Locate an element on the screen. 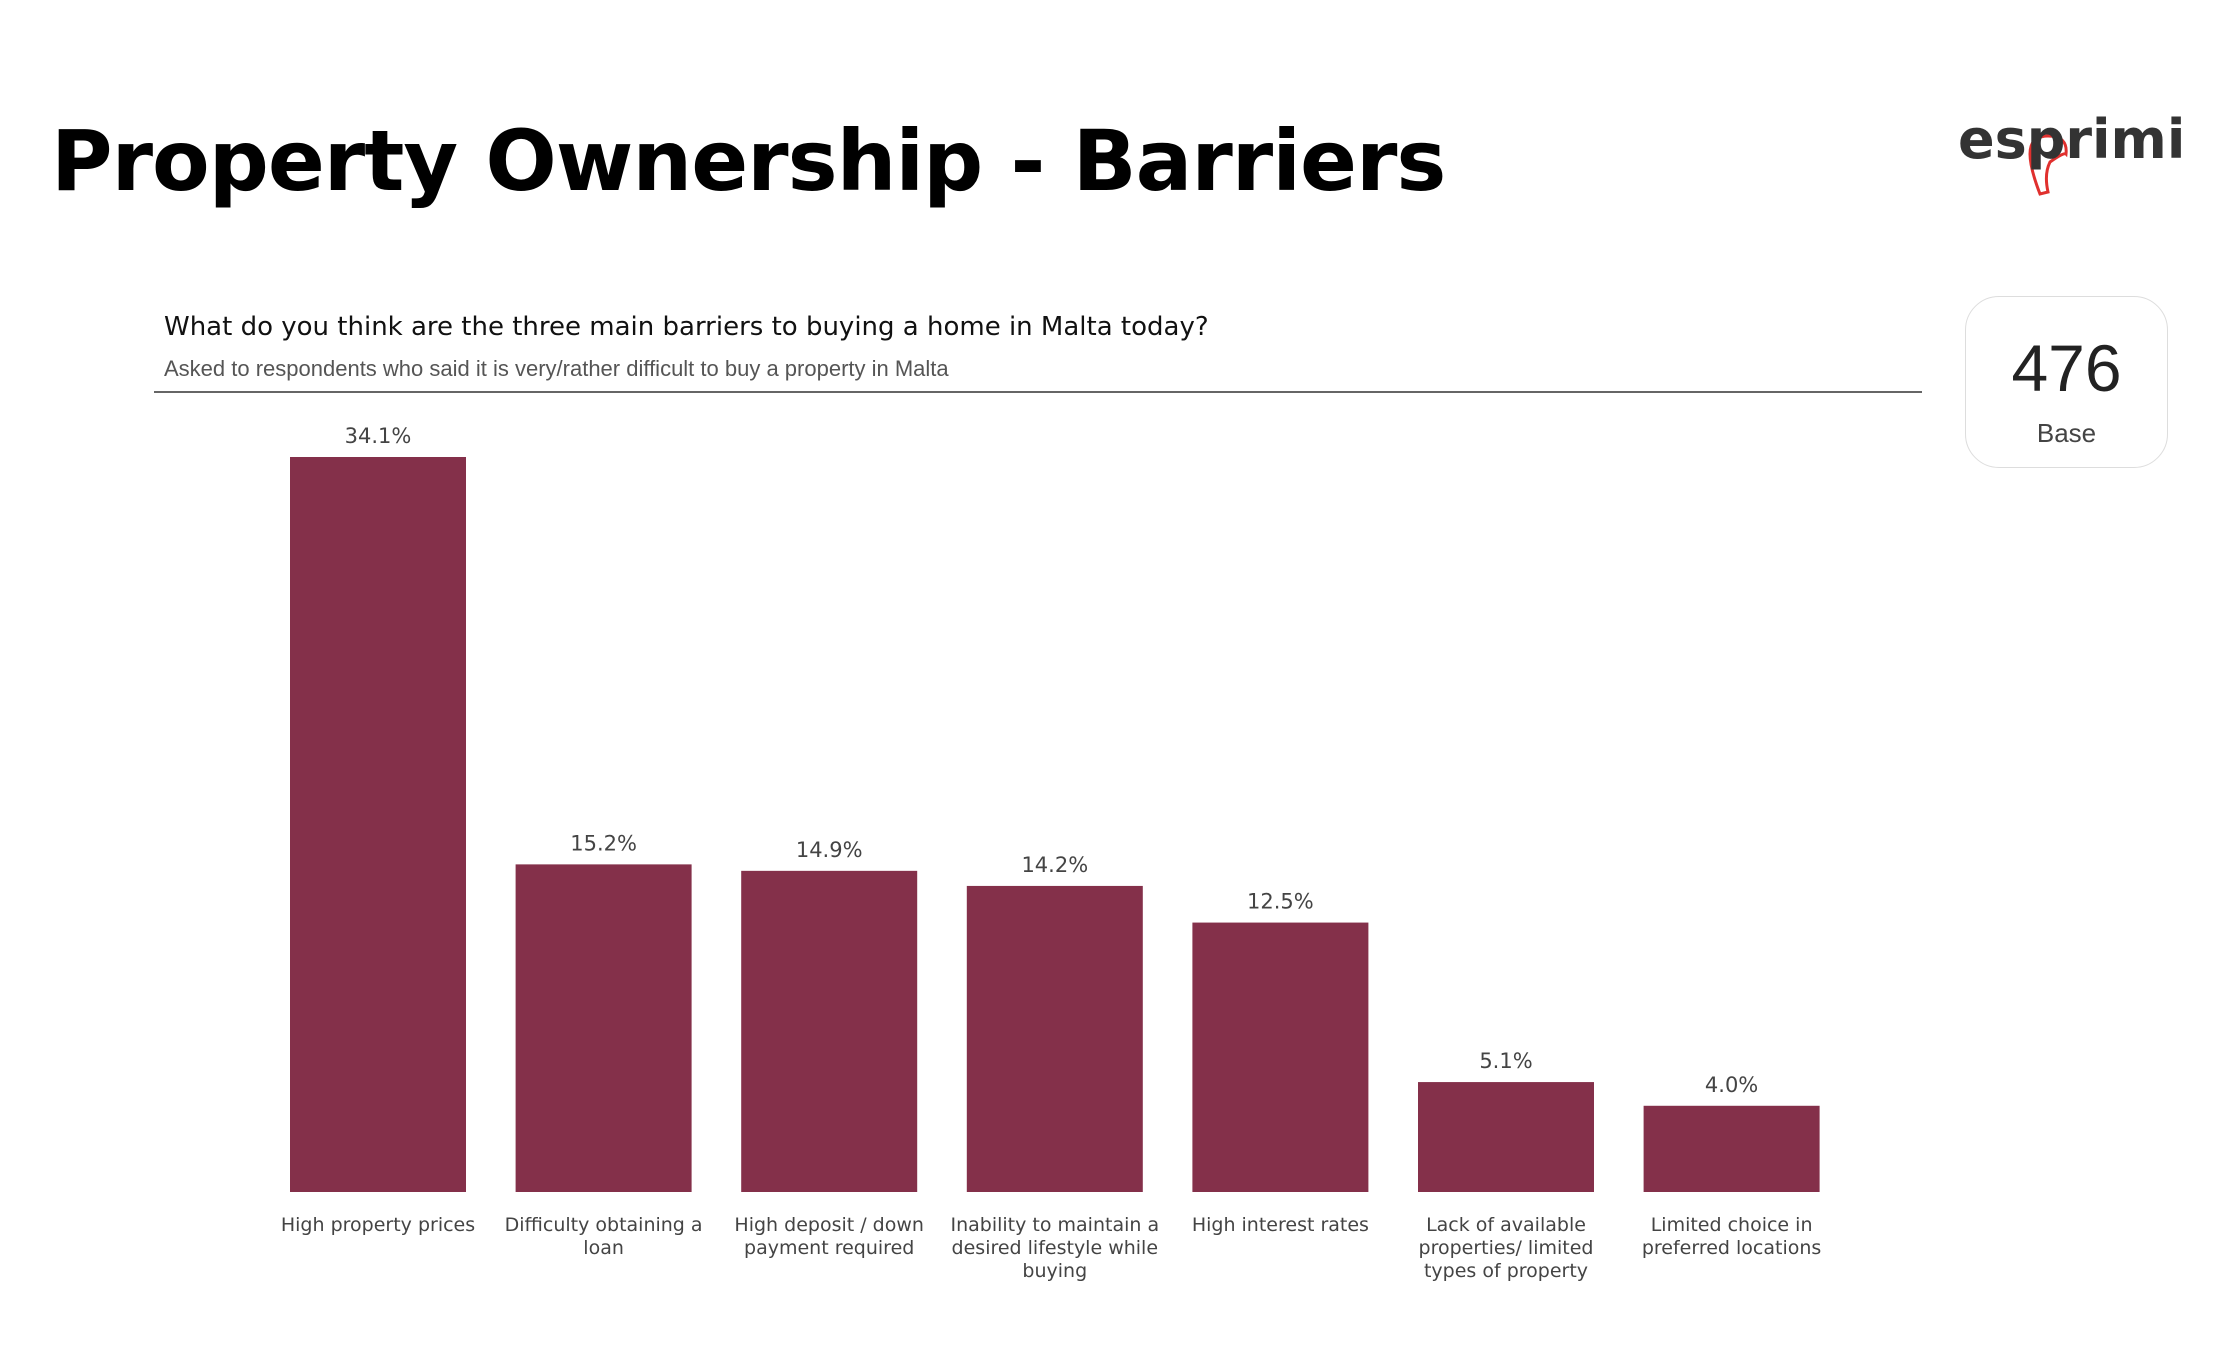 The height and width of the screenshot is (1370, 2228). value-label: 15.2% is located at coordinates (603, 843).